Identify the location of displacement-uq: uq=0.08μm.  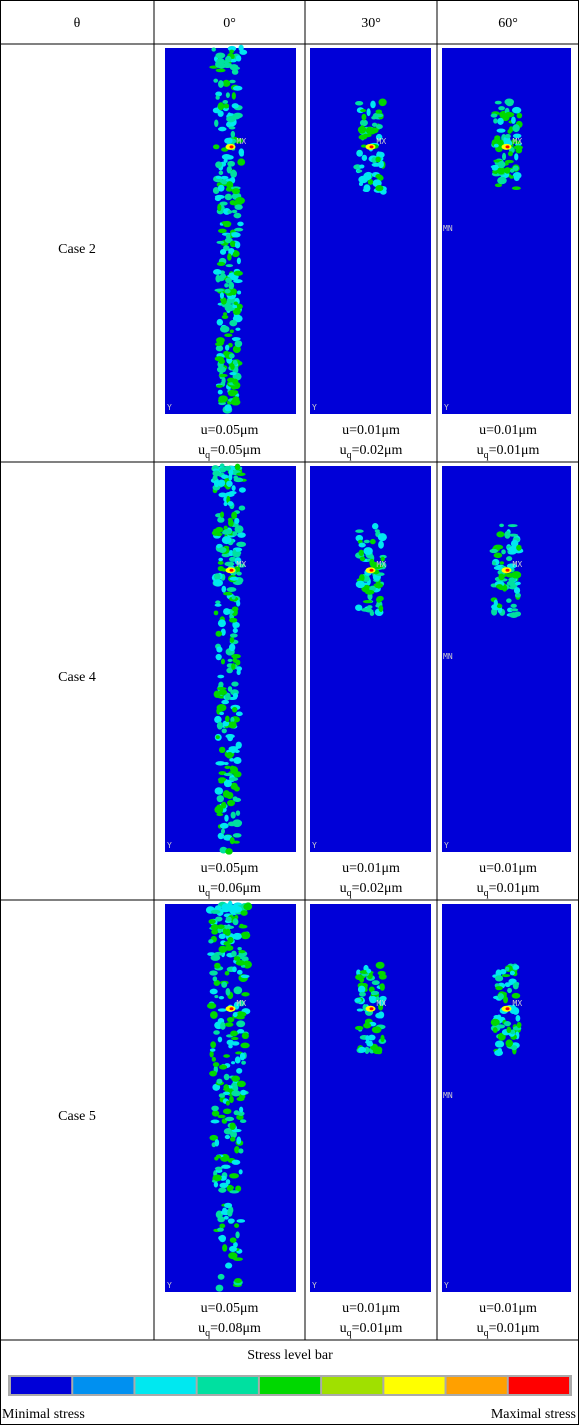
(229, 1330).